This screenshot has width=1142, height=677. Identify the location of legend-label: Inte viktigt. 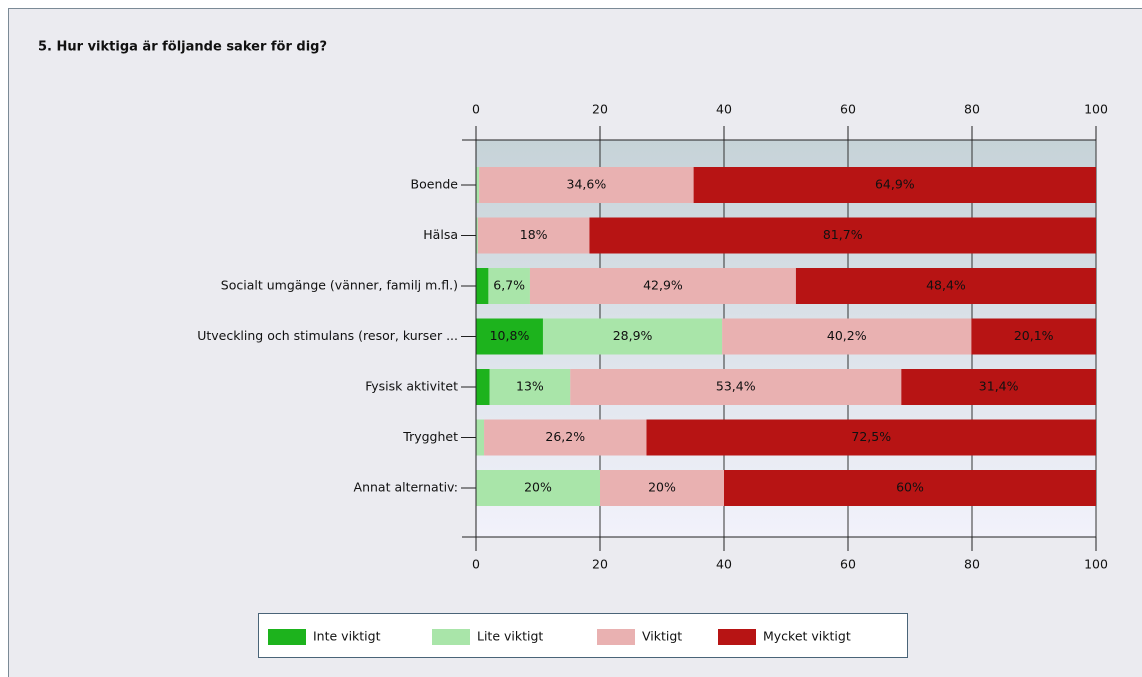
(347, 636).